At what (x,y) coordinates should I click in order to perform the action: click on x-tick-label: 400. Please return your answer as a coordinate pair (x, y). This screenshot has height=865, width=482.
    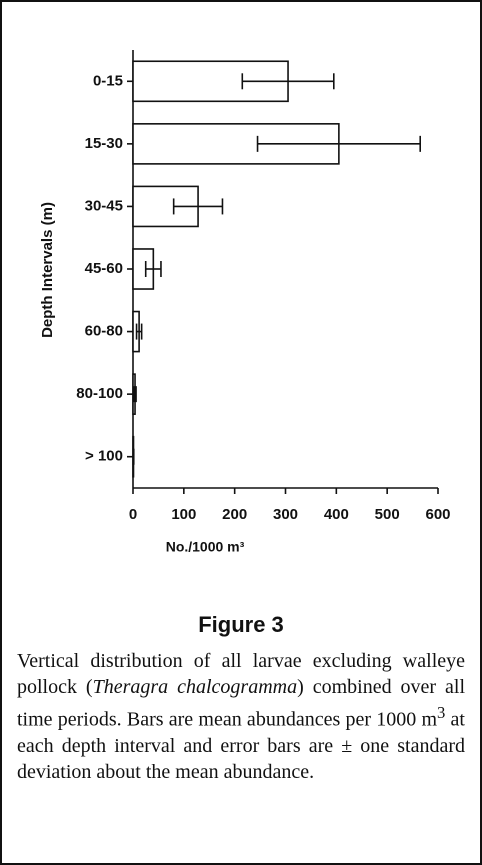
    Looking at the image, I should click on (336, 514).